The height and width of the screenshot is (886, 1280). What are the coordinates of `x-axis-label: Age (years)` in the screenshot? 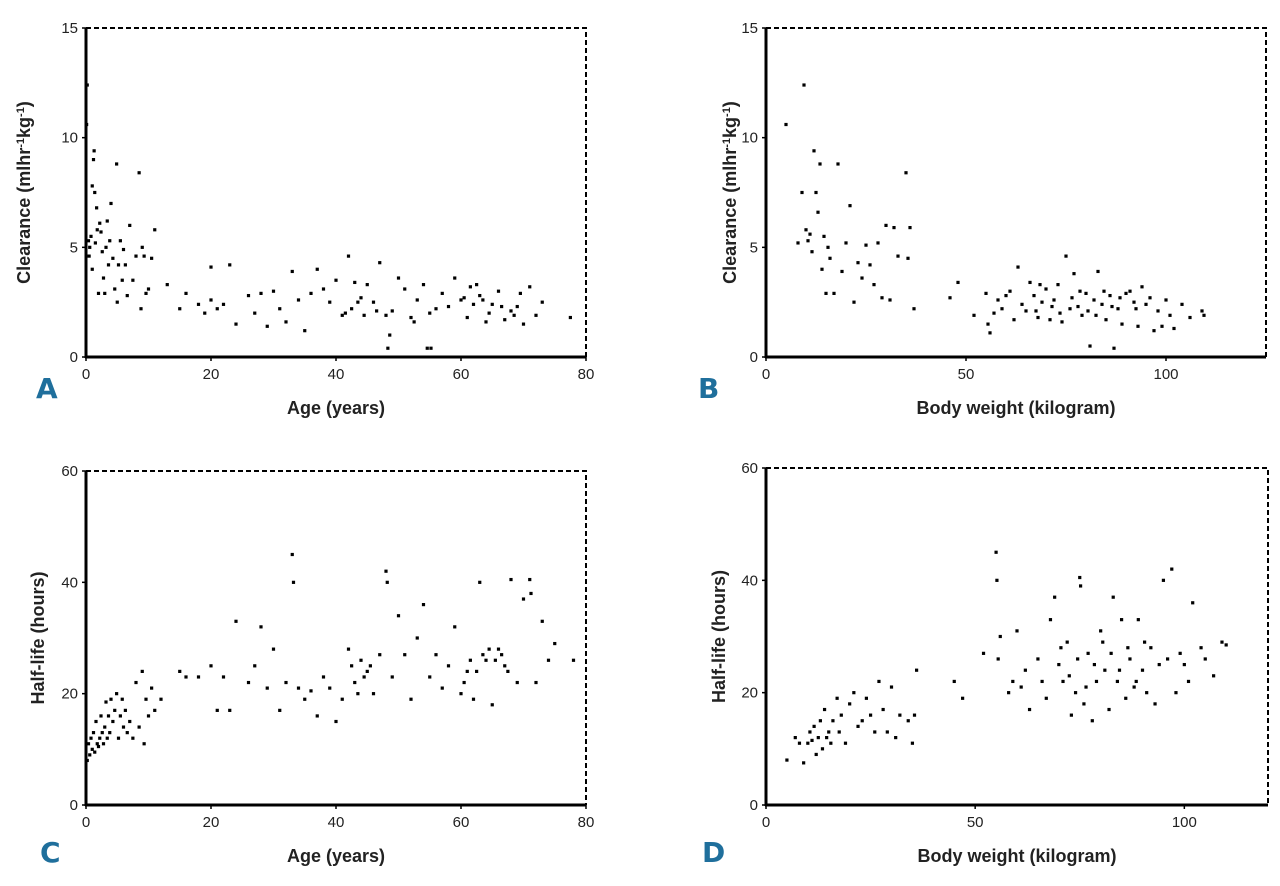 It's located at (336, 408).